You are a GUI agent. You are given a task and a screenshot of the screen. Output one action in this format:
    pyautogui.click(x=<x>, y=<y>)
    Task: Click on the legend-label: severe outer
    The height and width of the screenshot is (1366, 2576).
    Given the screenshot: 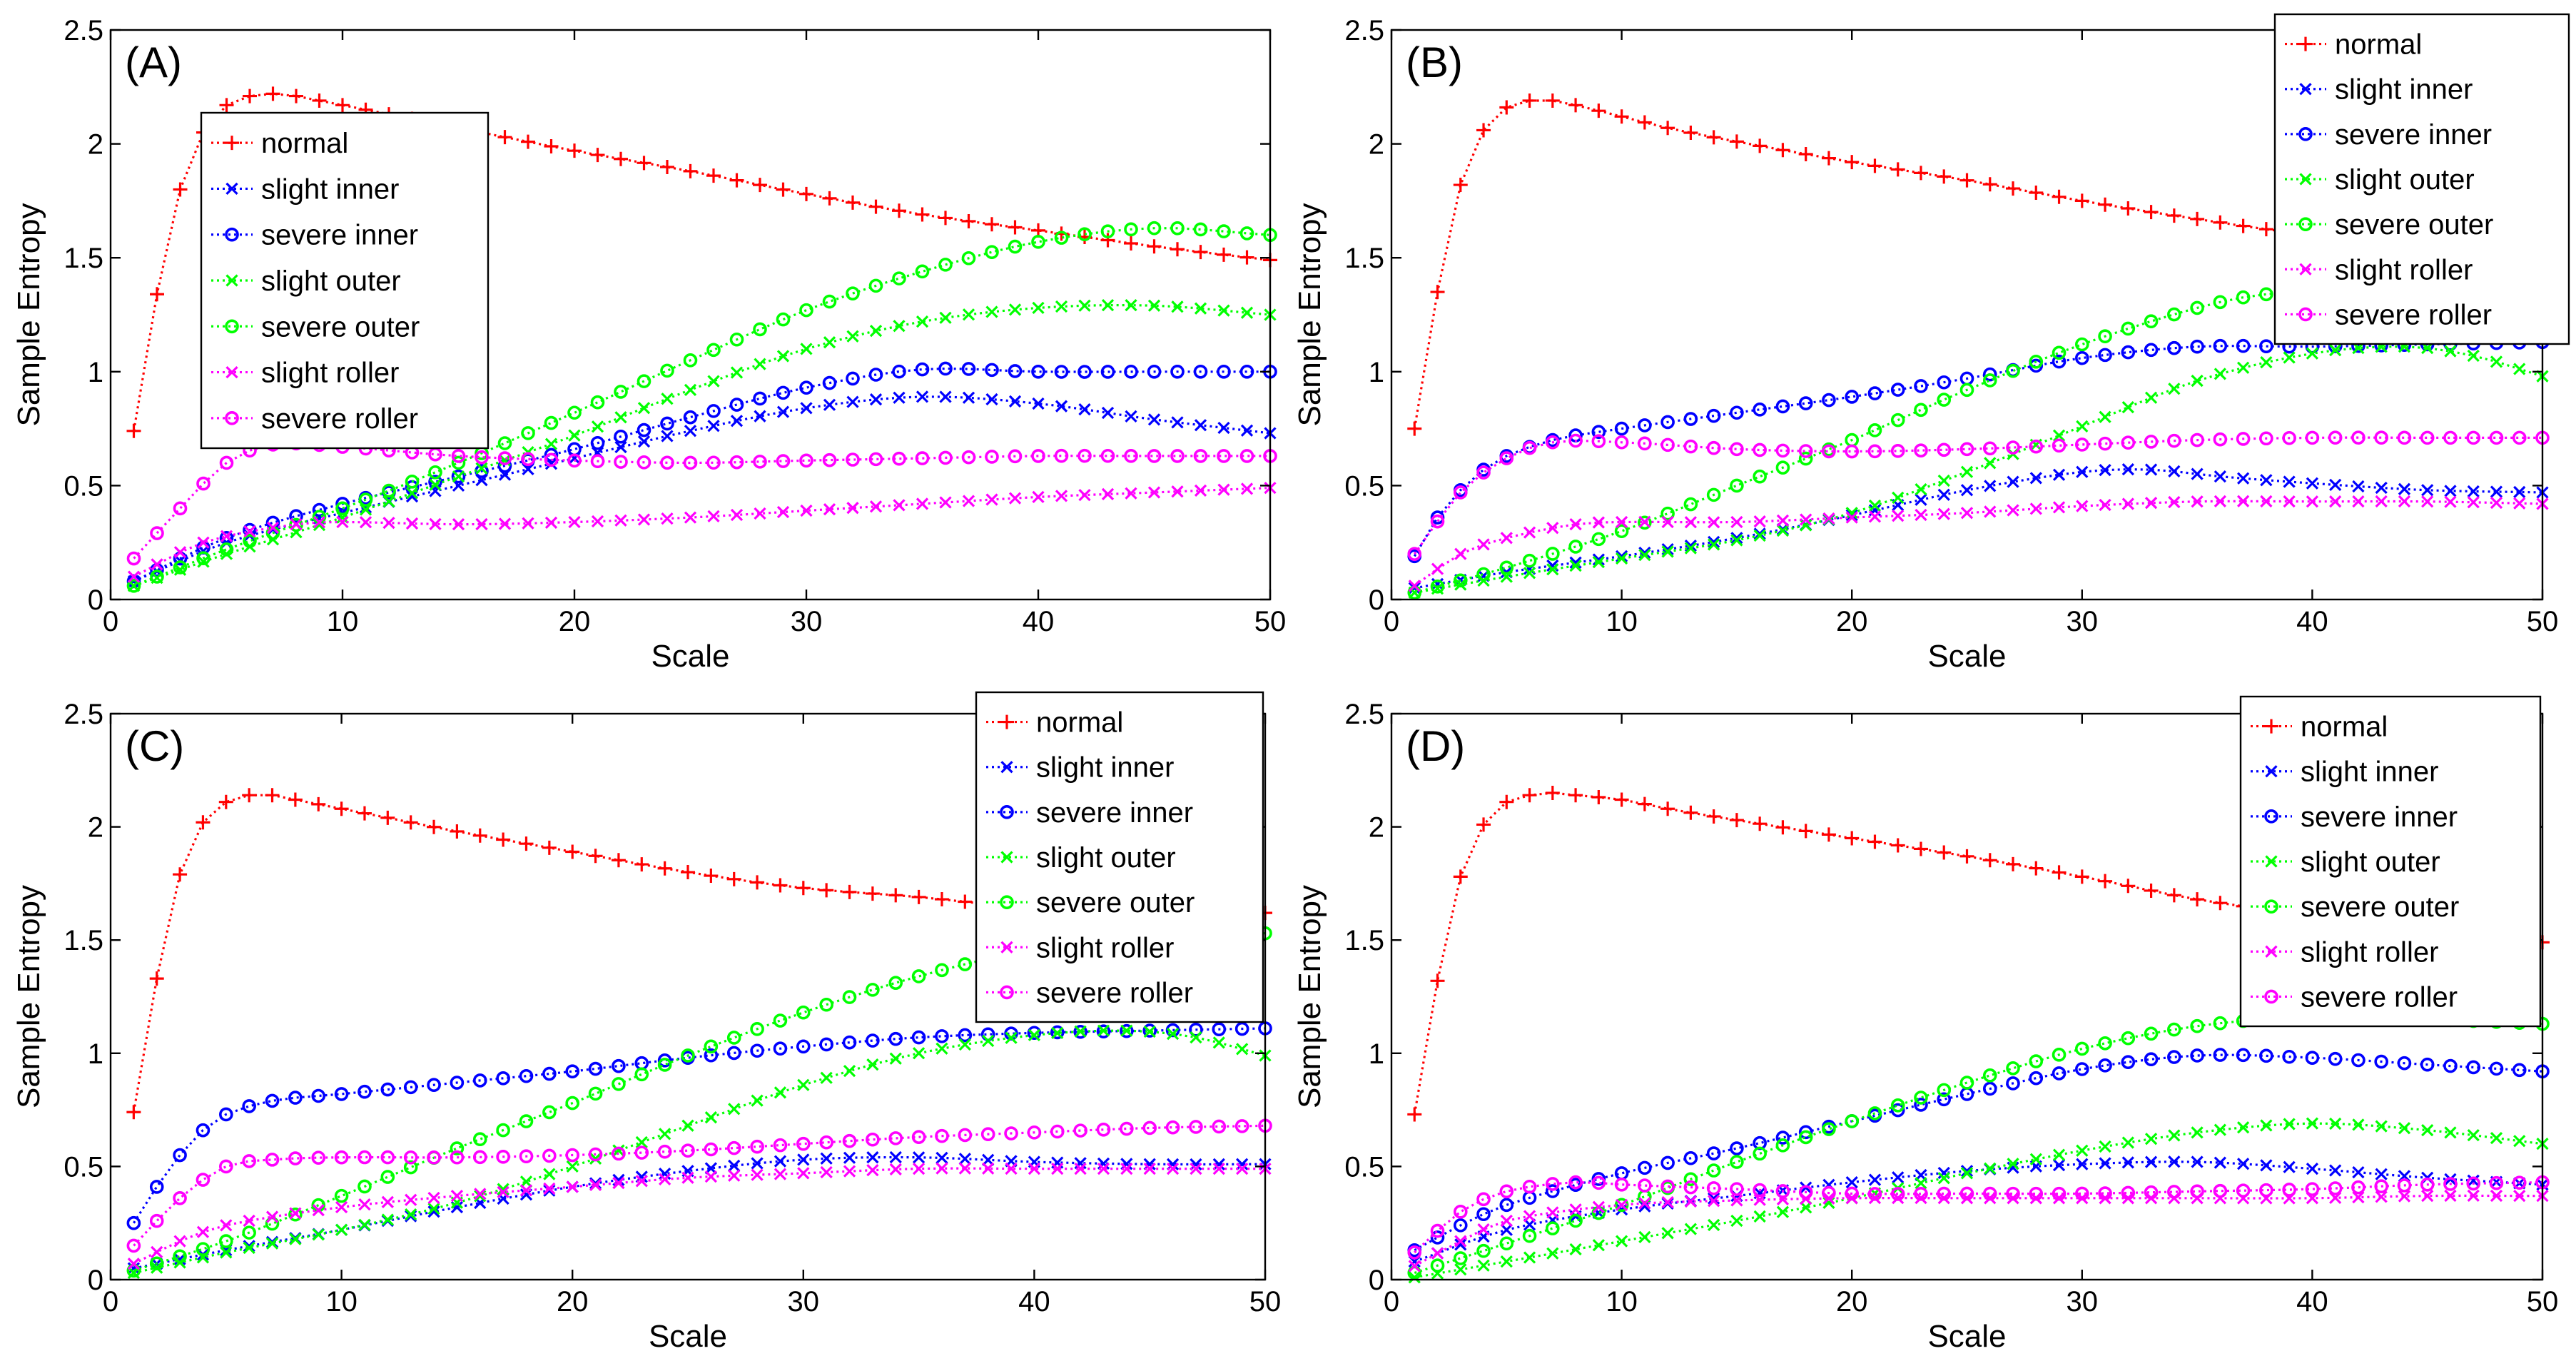 What is the action you would take?
    pyautogui.click(x=2414, y=225)
    